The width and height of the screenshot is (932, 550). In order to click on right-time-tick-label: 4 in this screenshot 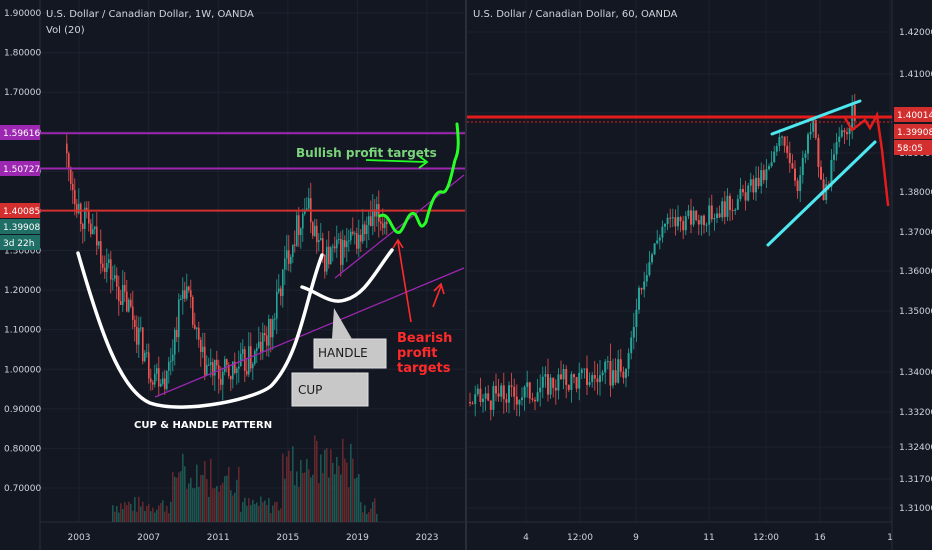, I will do `click(526, 538)`.